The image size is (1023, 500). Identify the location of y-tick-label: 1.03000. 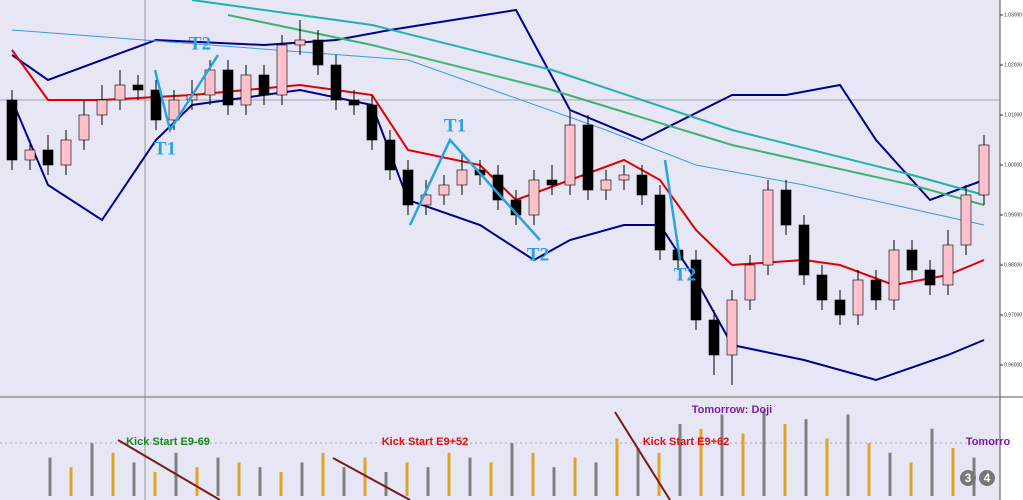
(1013, 15).